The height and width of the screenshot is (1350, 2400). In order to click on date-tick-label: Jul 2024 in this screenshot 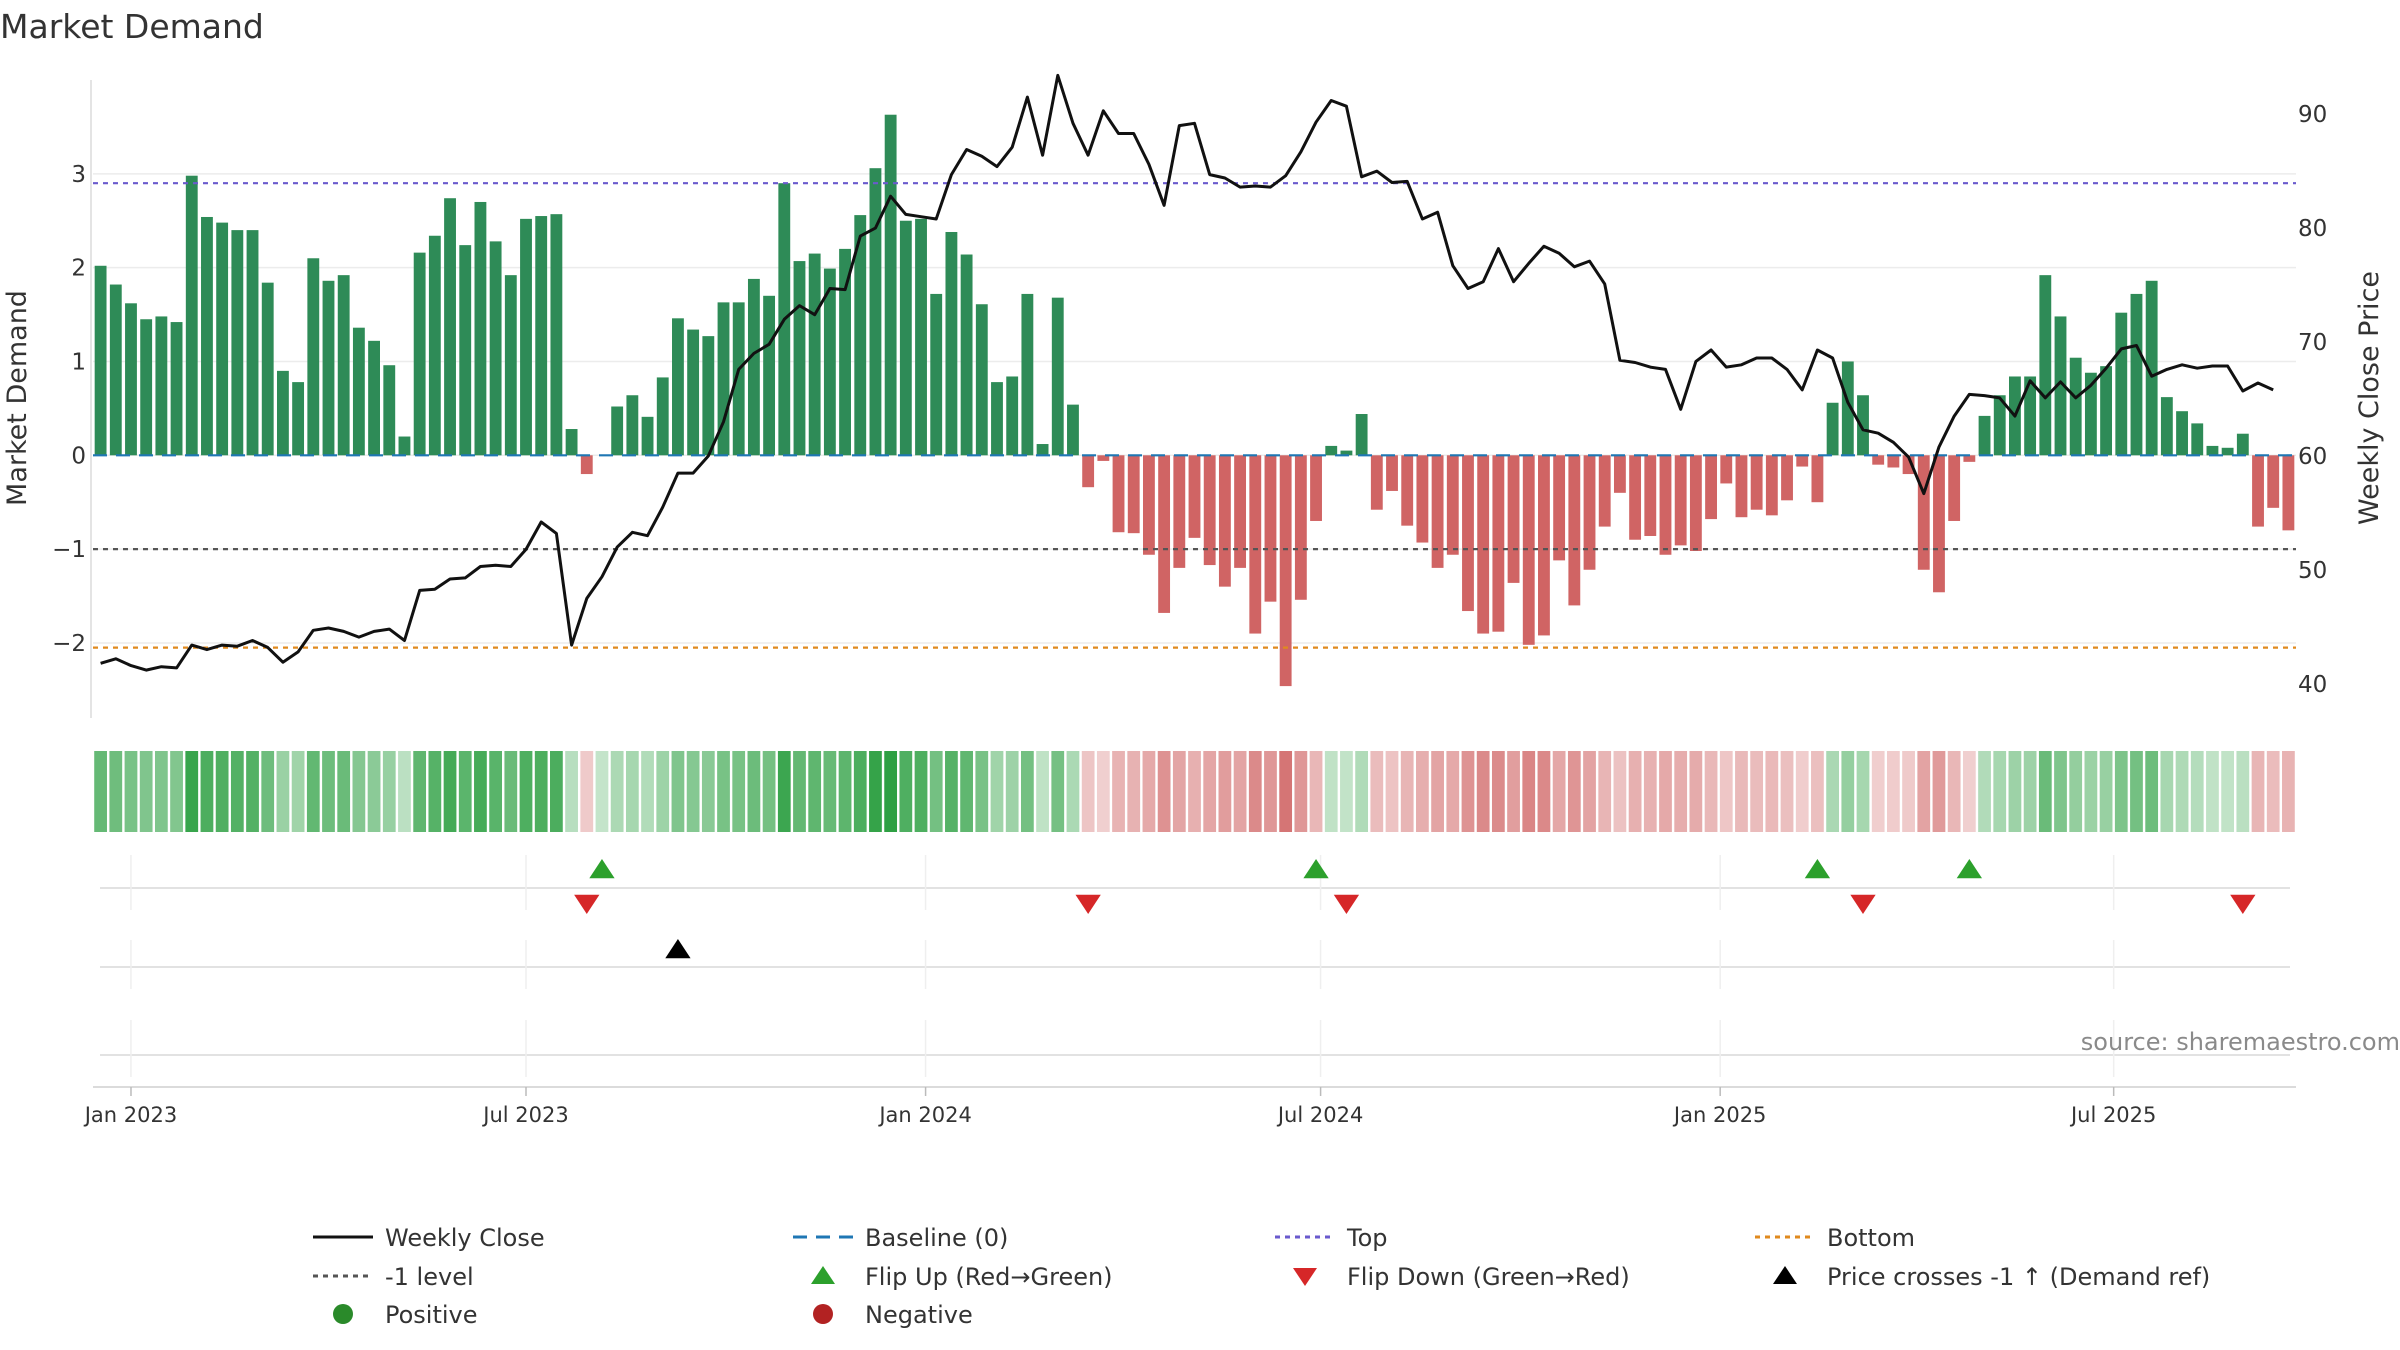, I will do `click(1319, 1115)`.